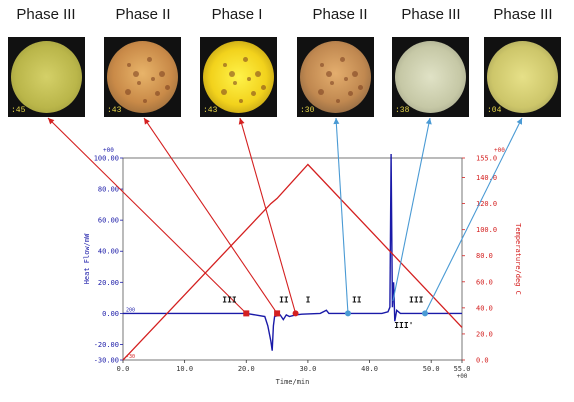 The width and height of the screenshot is (574, 402). Describe the element at coordinates (402, 110) in the screenshot. I see `photo-code: :38` at that location.